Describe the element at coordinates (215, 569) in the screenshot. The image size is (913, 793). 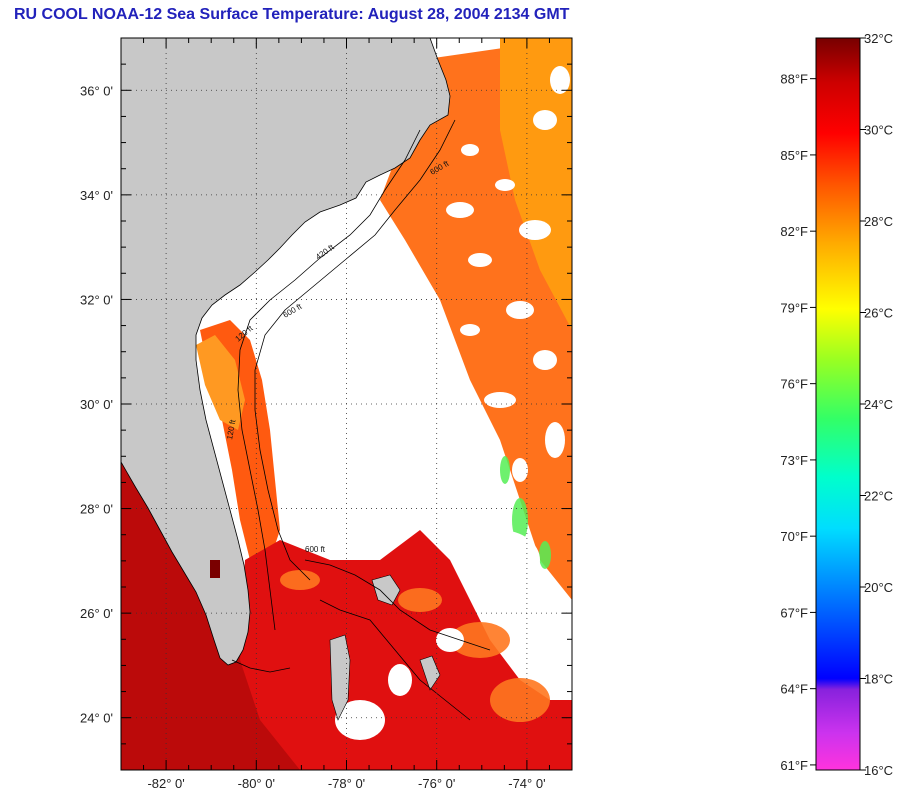
I see `lake-okeechobee-sst` at that location.